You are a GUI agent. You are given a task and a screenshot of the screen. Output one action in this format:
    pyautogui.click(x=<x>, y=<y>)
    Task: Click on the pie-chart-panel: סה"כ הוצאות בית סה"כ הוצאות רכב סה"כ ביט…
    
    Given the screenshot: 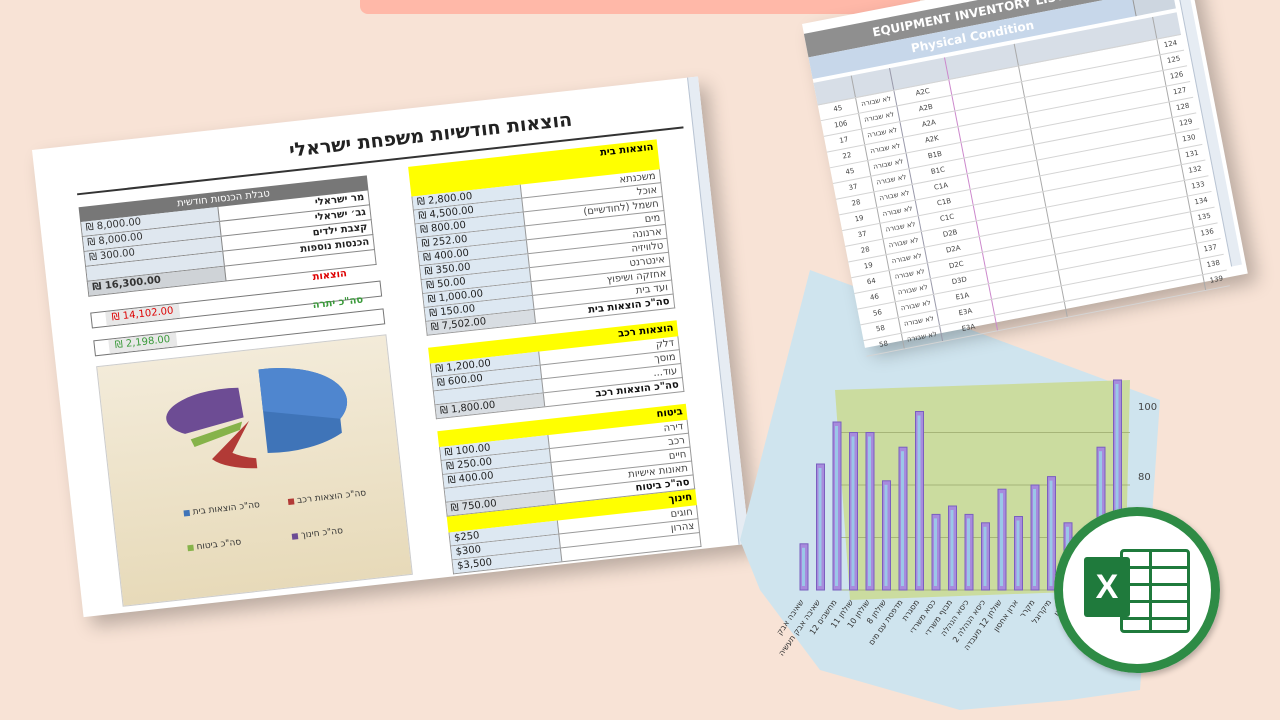 What is the action you would take?
    pyautogui.click(x=254, y=470)
    